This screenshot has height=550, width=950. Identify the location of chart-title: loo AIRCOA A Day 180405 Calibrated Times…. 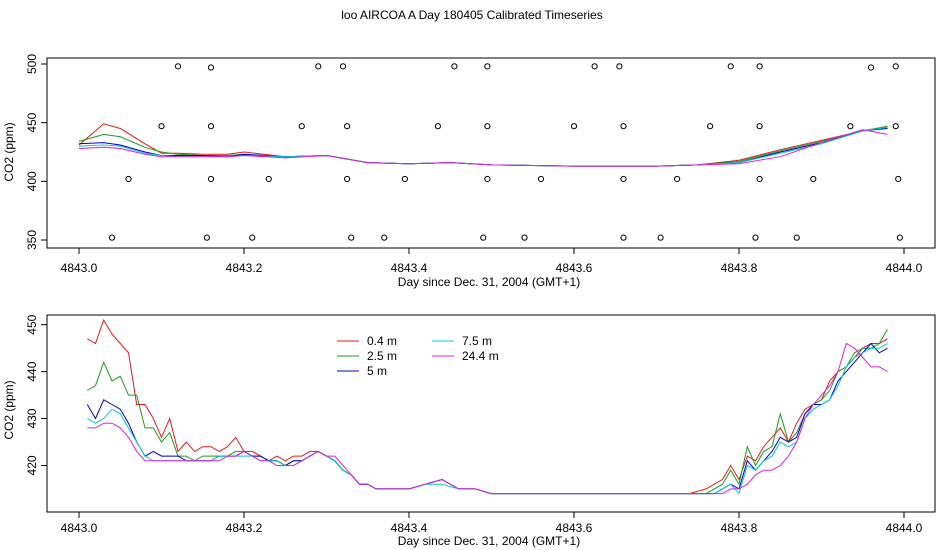
(471, 15).